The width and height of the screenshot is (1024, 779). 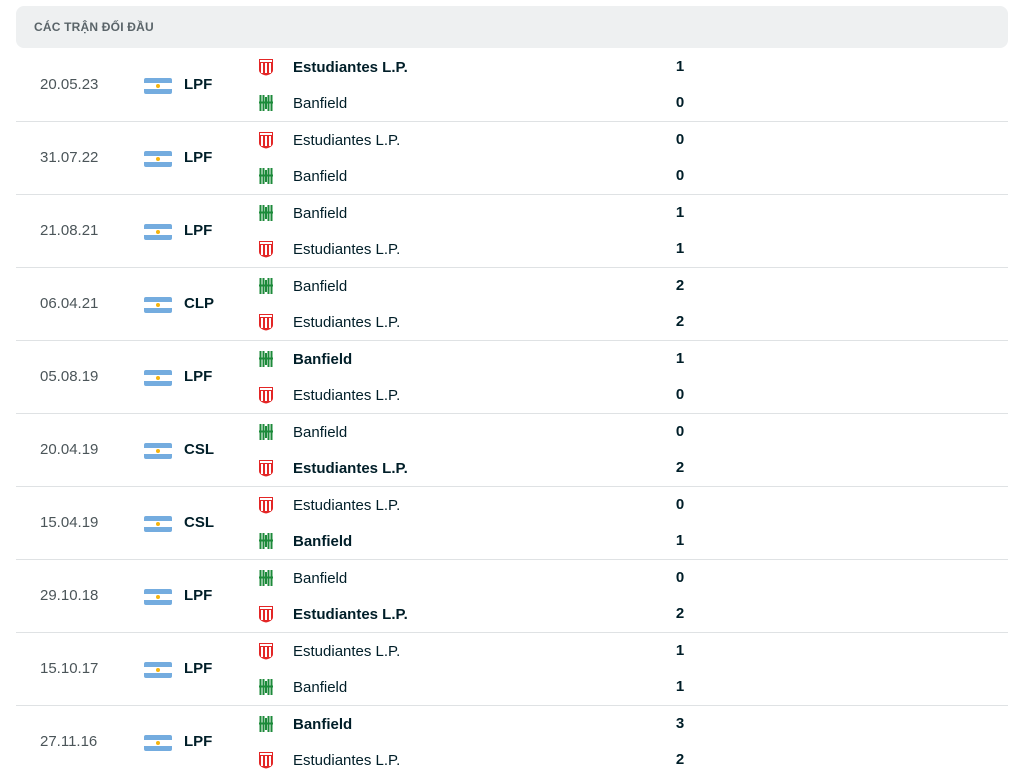 I want to click on match-date: 20.05.23, so click(x=69, y=84).